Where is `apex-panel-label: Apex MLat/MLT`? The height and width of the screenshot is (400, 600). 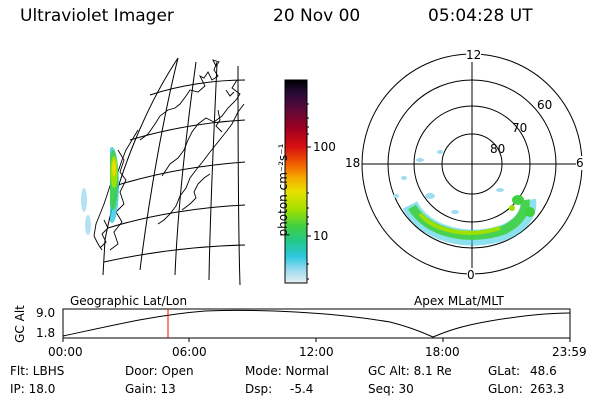 apex-panel-label: Apex MLat/MLT is located at coordinates (459, 301).